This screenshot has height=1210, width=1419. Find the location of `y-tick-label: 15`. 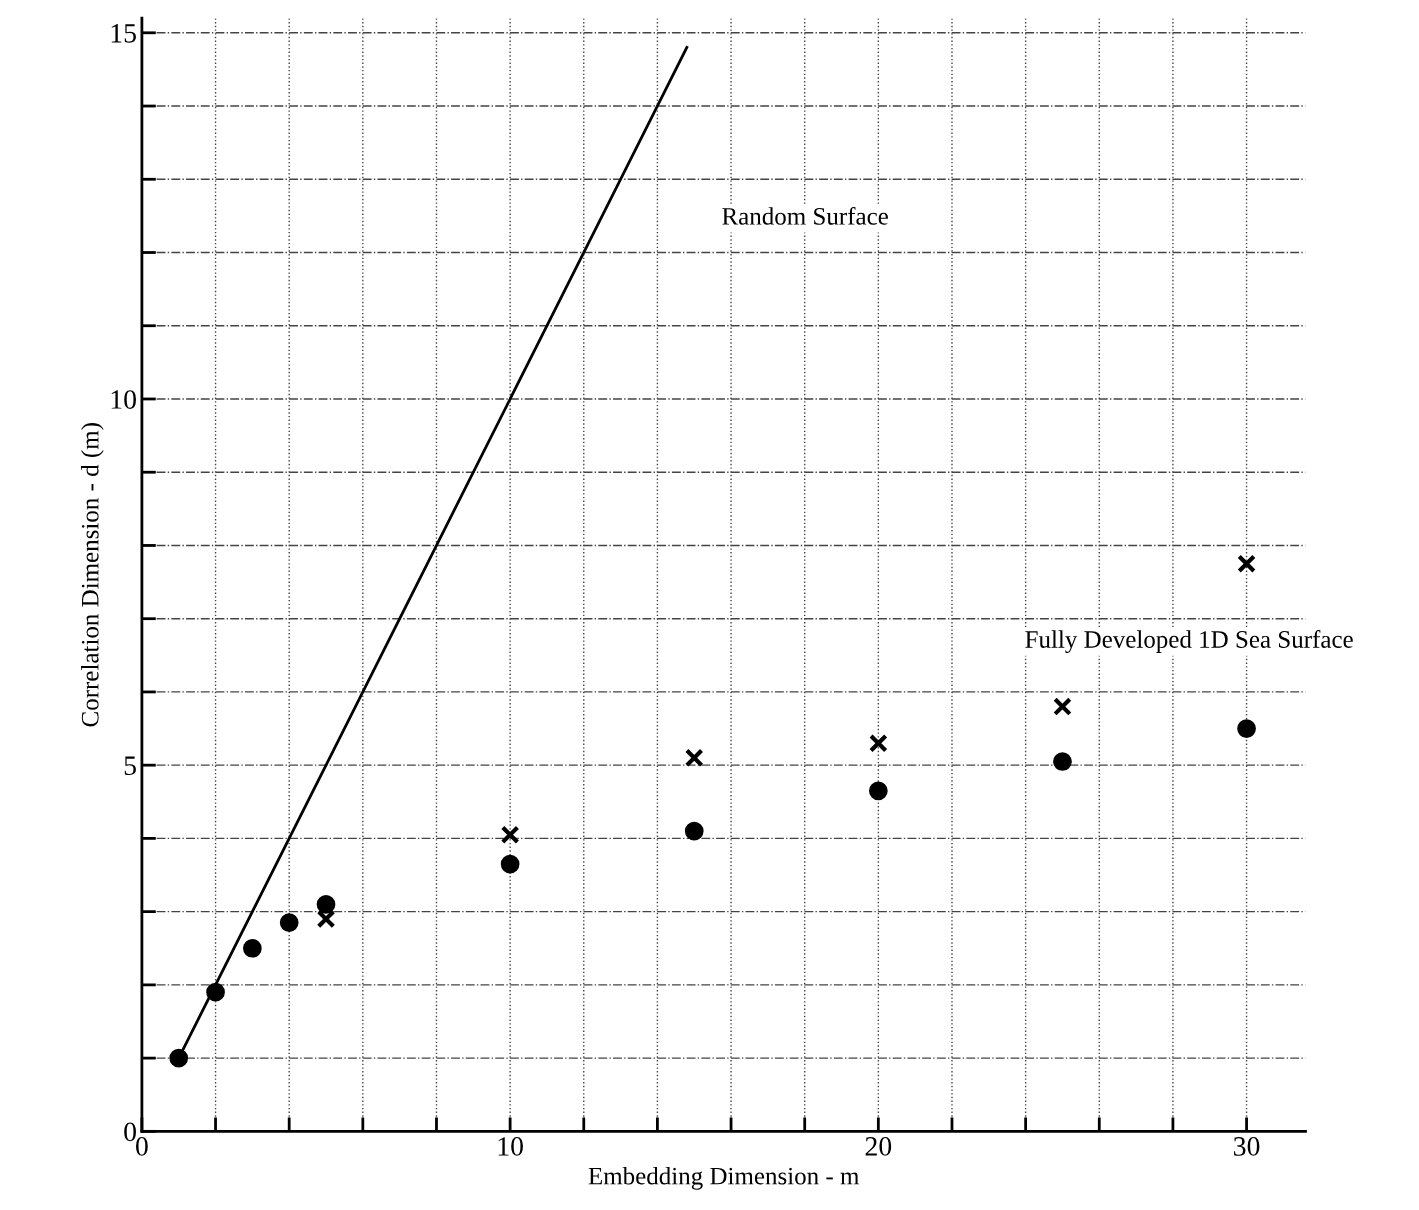

y-tick-label: 15 is located at coordinates (123, 33).